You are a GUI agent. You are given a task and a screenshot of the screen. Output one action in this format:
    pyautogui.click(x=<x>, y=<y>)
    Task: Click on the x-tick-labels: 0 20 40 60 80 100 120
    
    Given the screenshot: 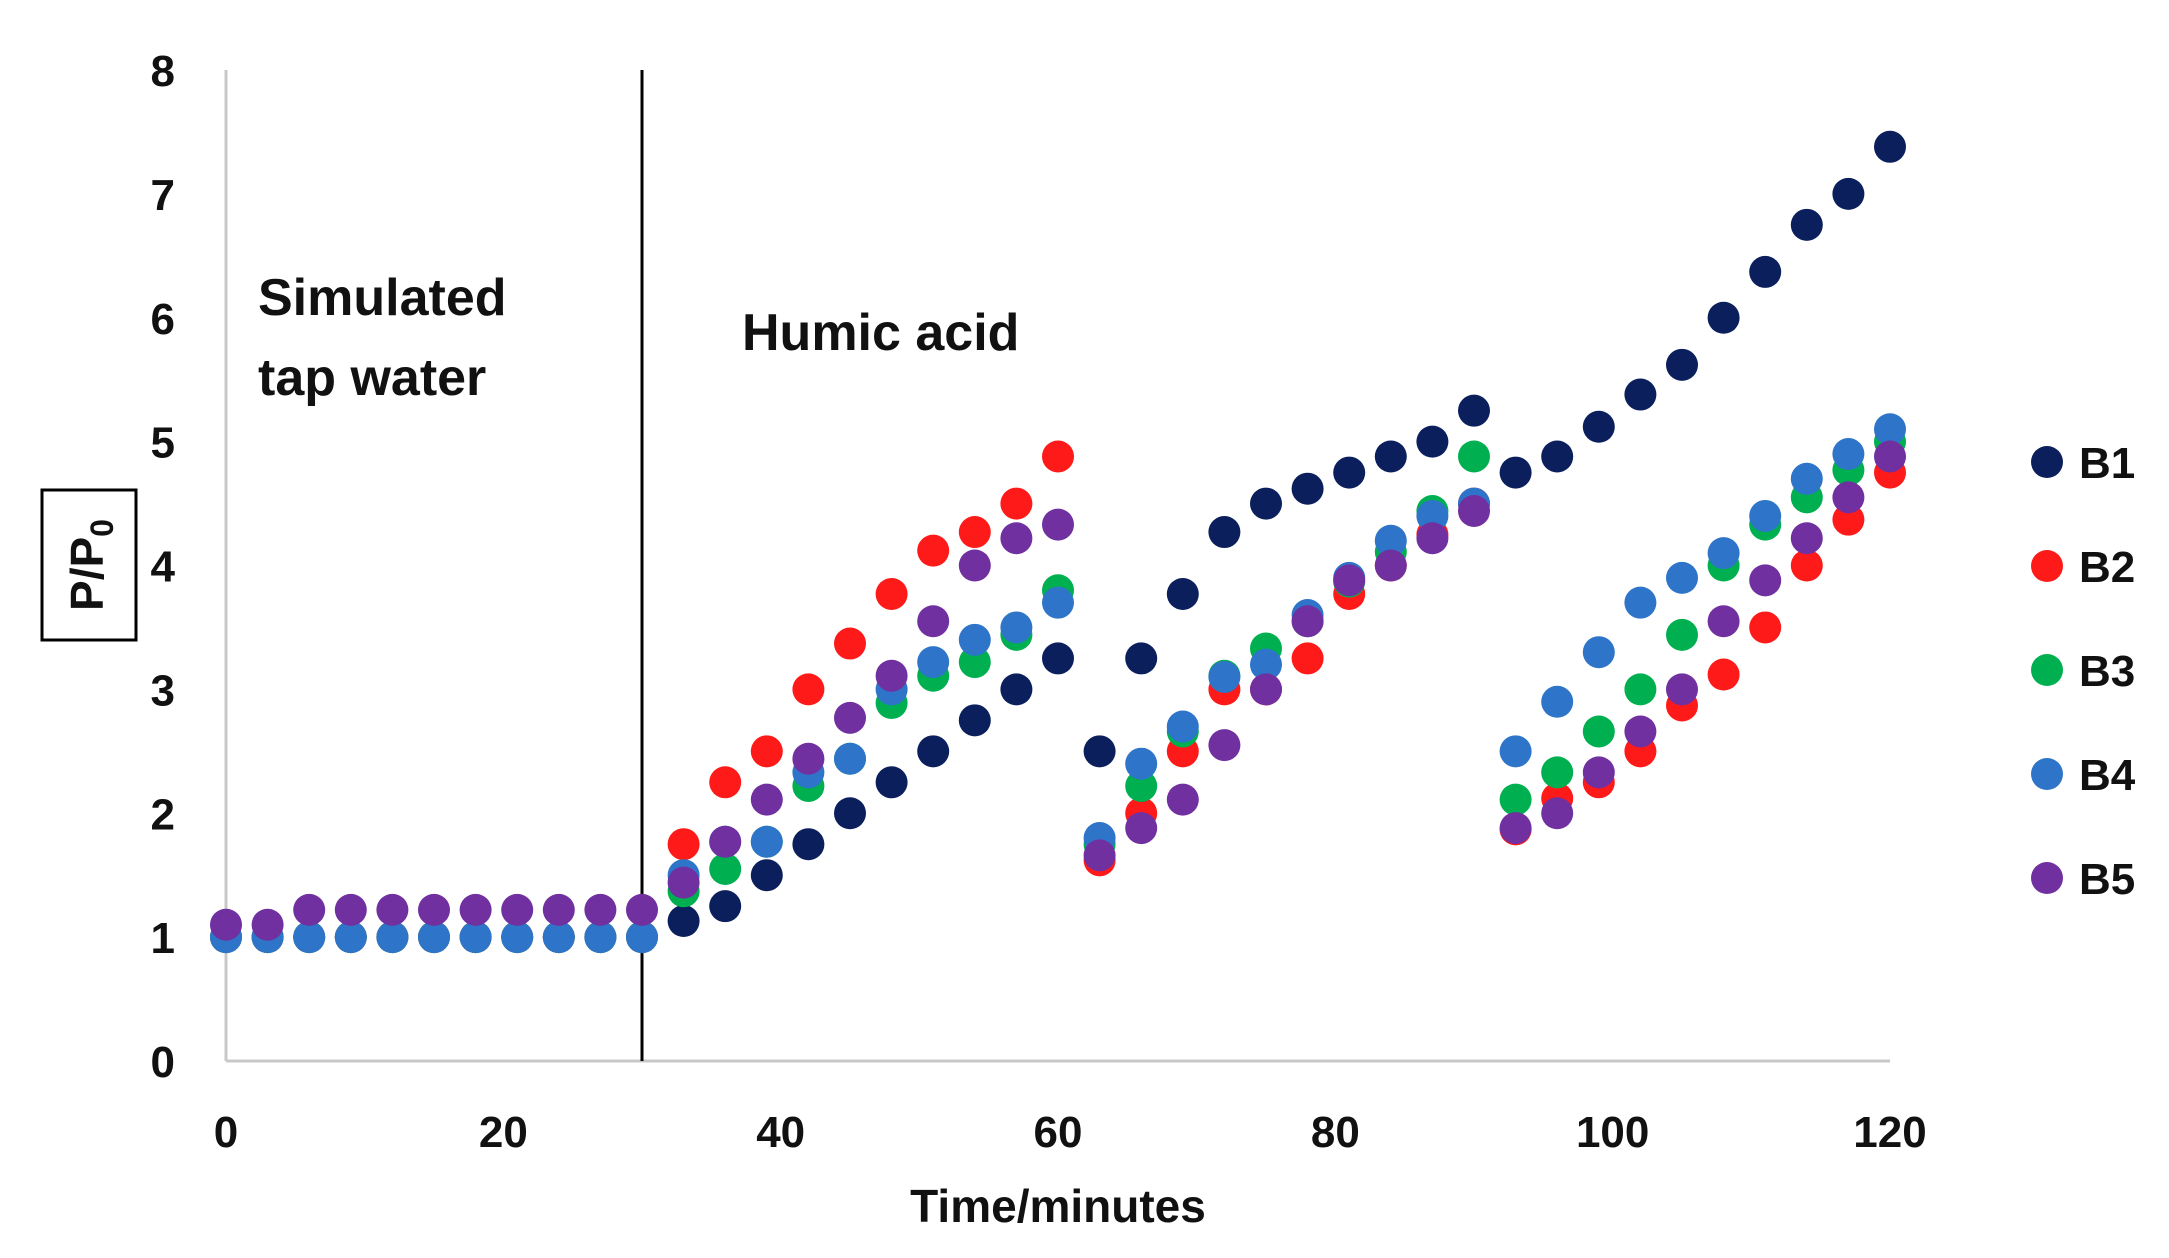 What is the action you would take?
    pyautogui.click(x=1070, y=1132)
    